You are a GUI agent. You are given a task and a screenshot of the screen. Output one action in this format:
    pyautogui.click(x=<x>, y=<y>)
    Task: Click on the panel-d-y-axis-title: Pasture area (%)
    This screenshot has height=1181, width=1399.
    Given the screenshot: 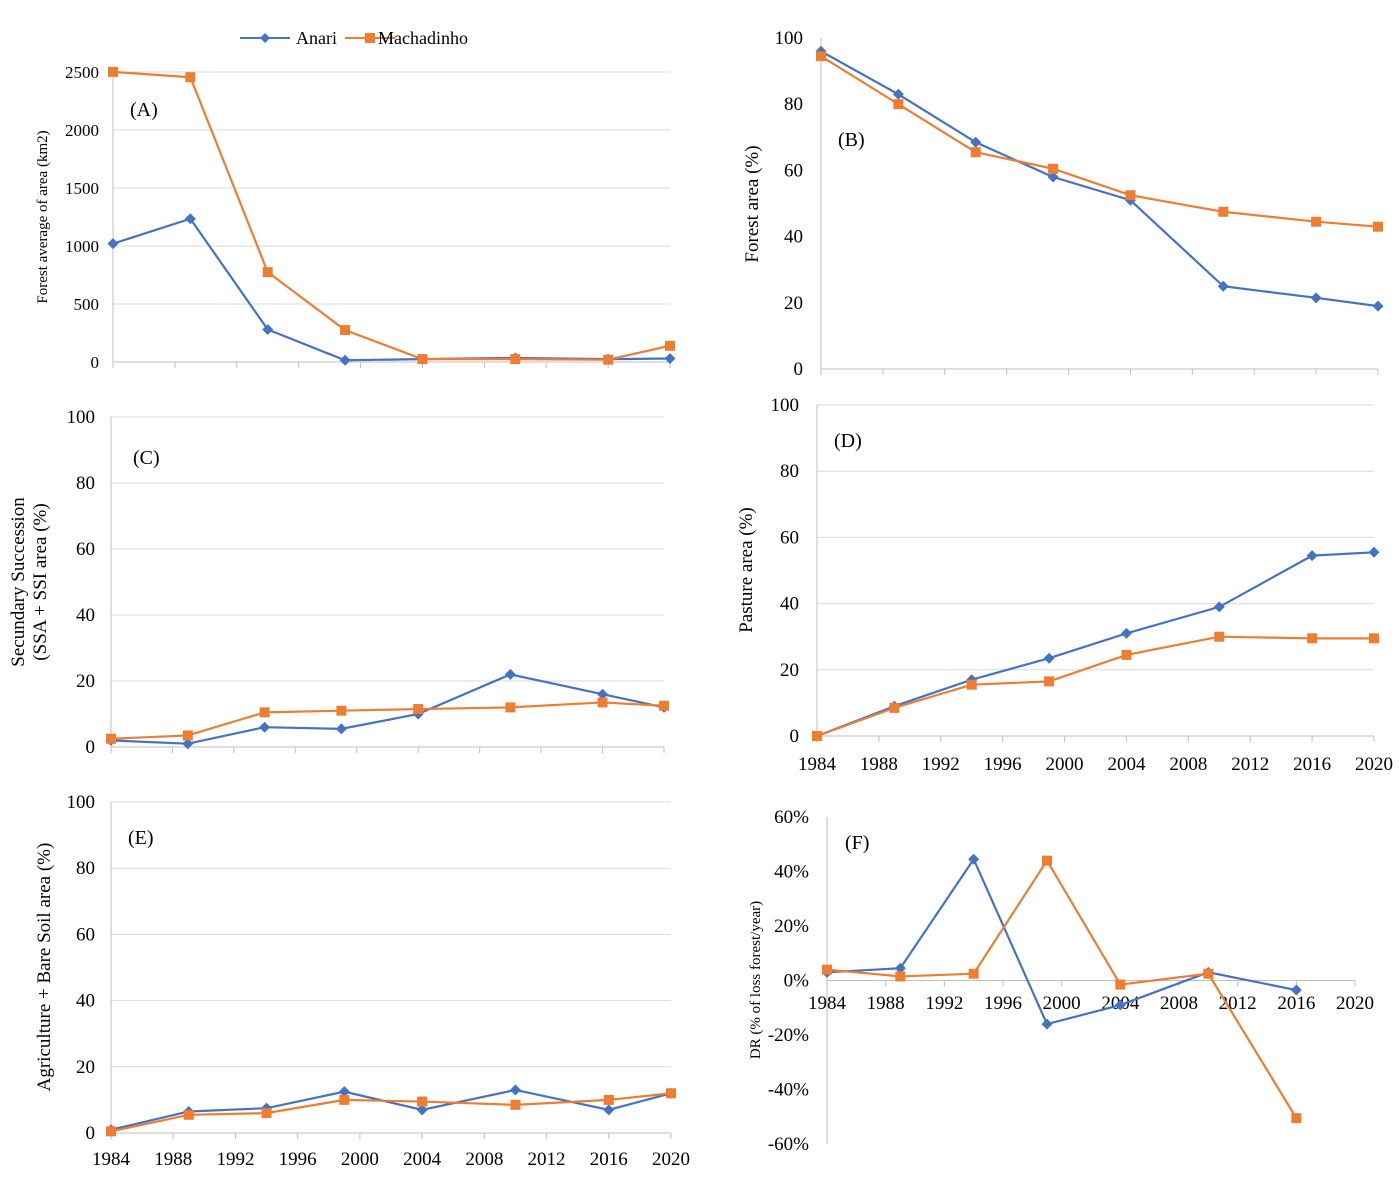 What is the action you would take?
    pyautogui.click(x=746, y=570)
    